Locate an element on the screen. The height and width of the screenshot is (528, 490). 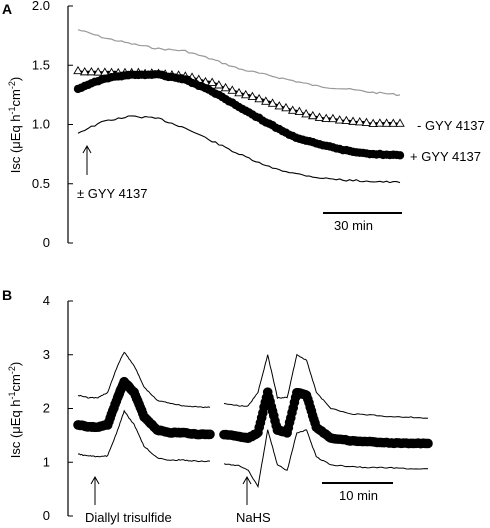
panel-b-segment-2-lower-sd is located at coordinates (326, 459).